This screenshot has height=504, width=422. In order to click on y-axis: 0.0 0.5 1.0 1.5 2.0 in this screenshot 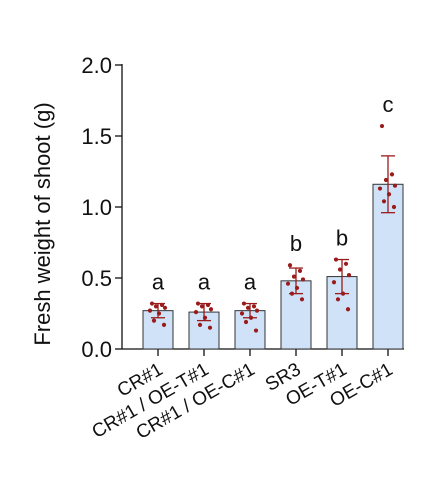, I will do `click(102, 207)`.